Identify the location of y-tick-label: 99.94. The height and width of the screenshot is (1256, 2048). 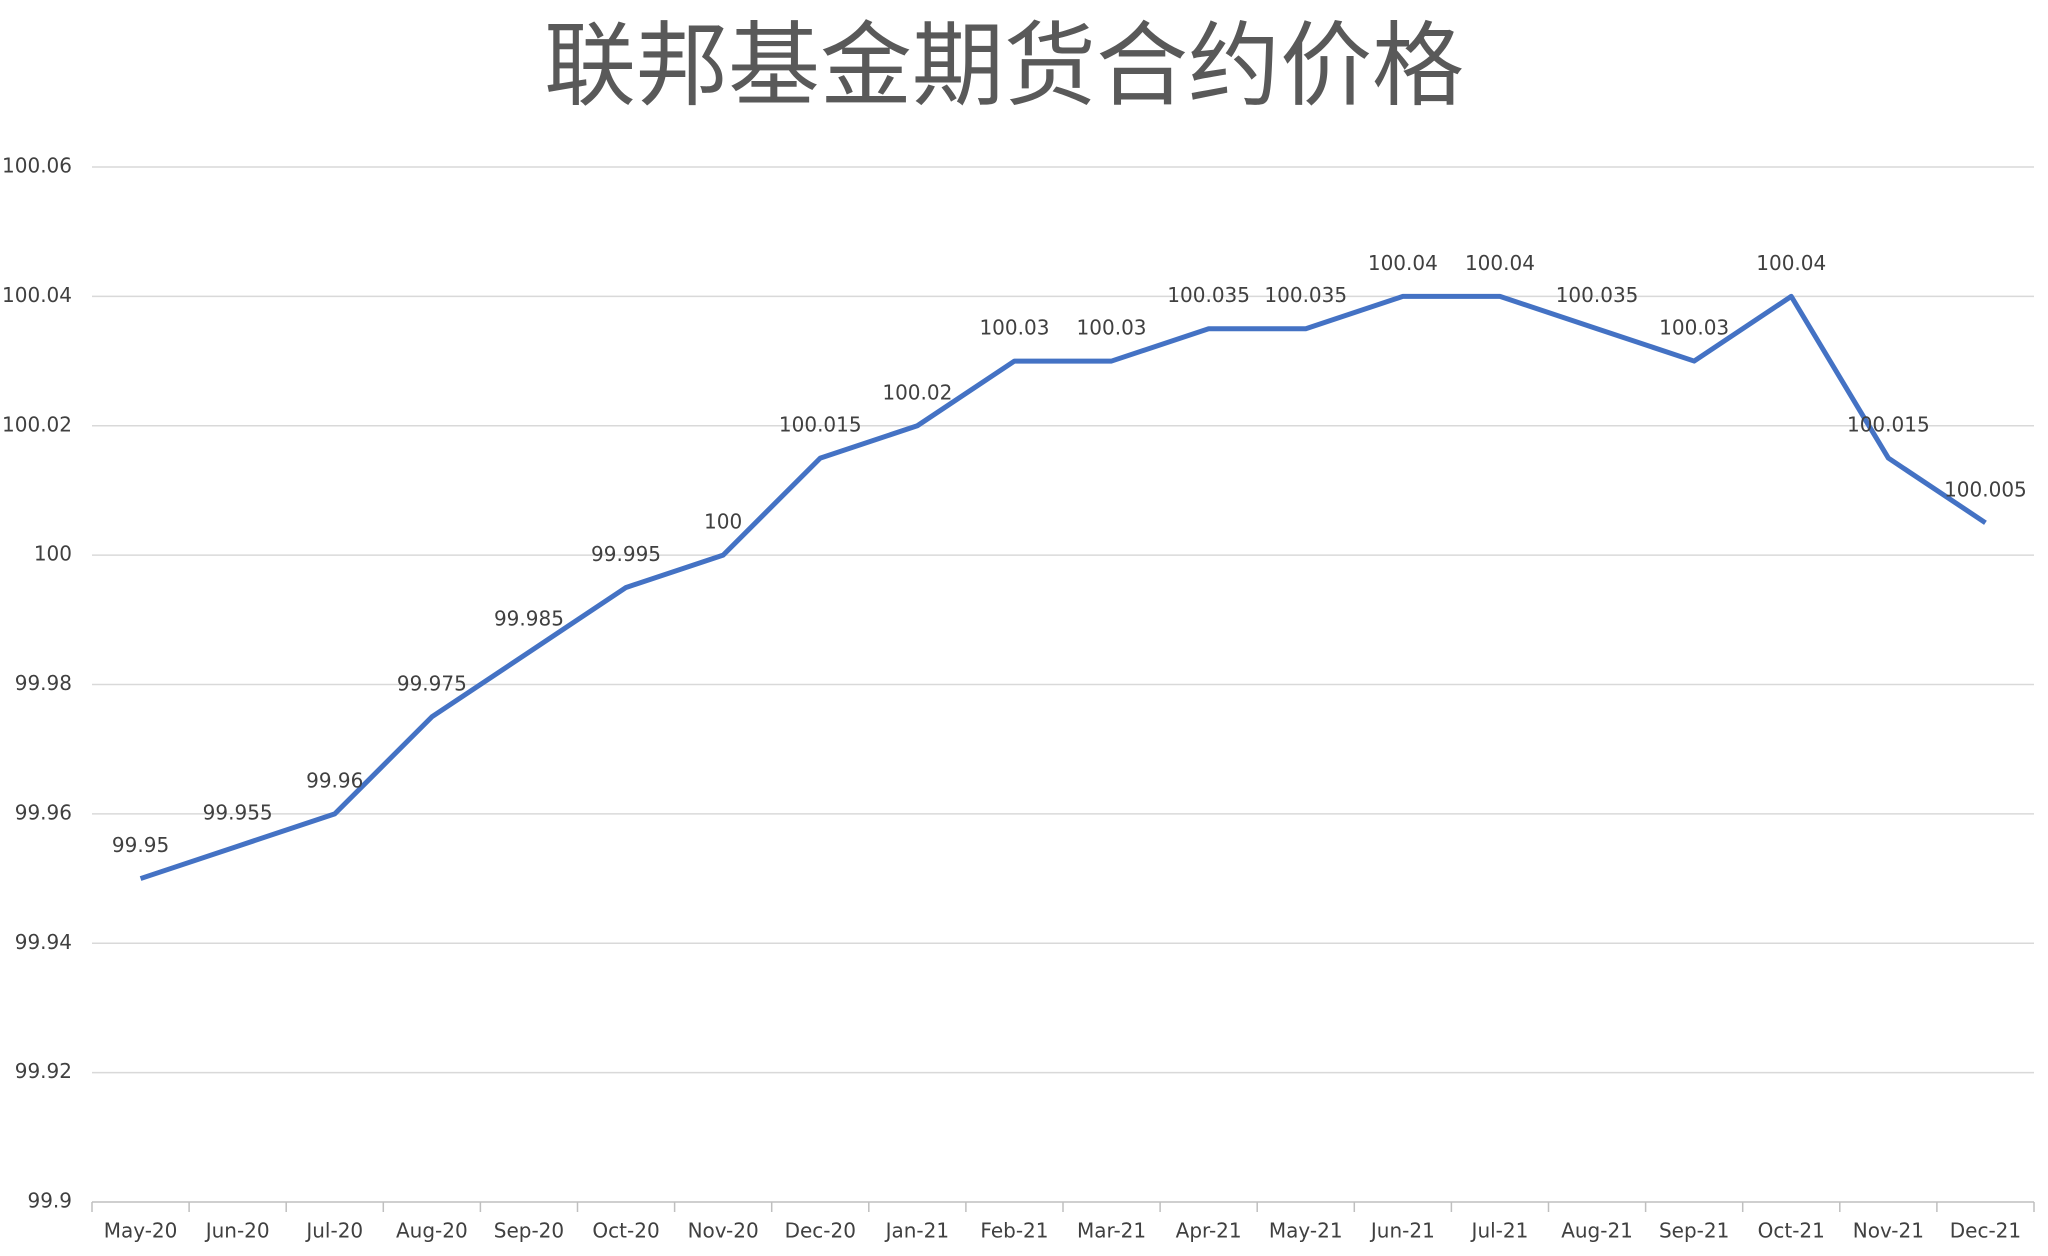
(43, 942).